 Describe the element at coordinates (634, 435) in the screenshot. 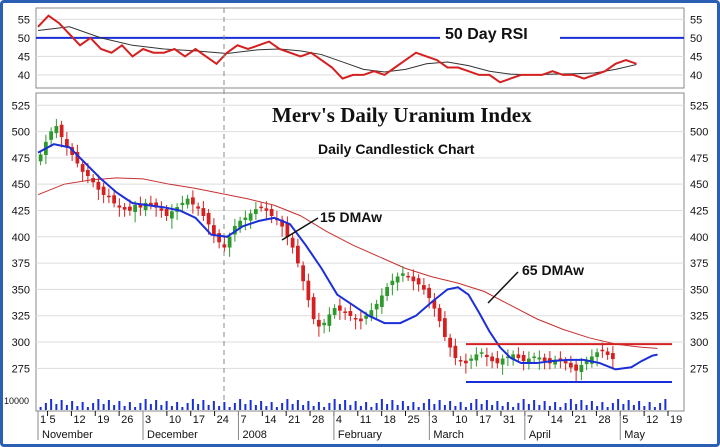

I see `x-month-label: May` at that location.